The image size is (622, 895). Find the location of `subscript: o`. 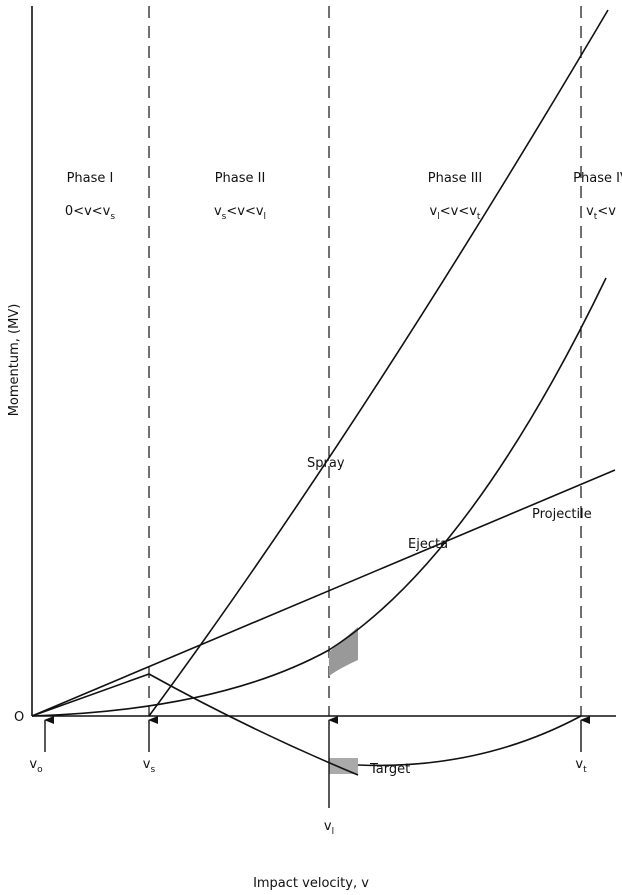

subscript: o is located at coordinates (40, 770).